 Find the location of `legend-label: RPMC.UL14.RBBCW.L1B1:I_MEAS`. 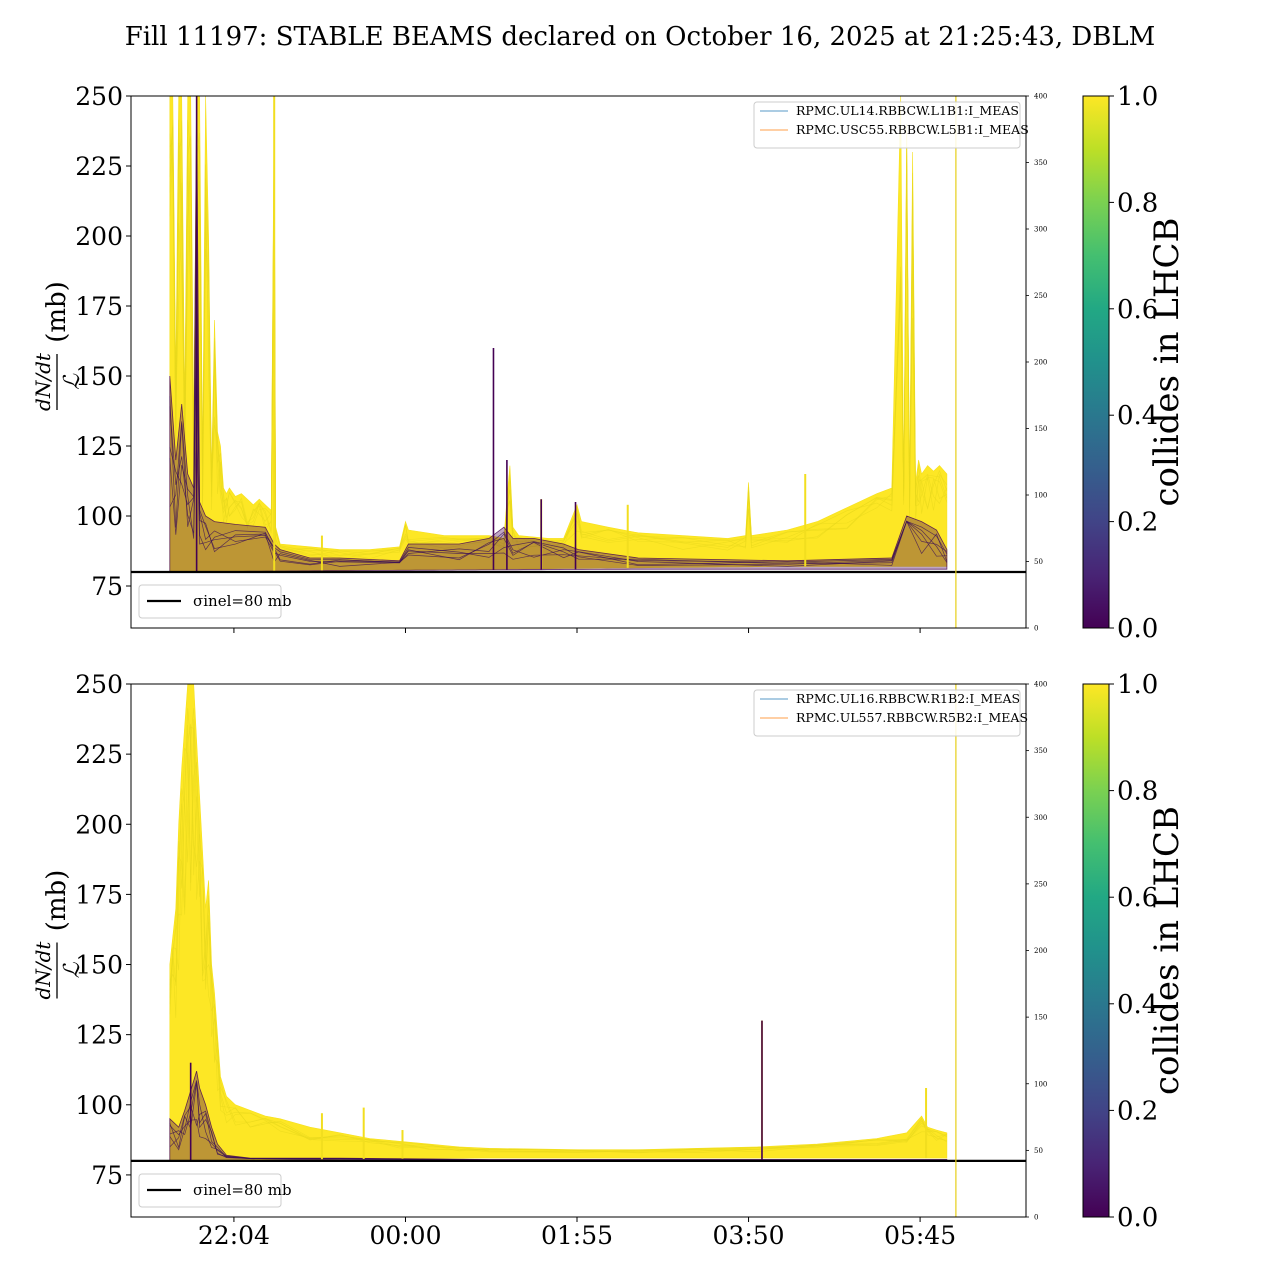

legend-label: RPMC.UL14.RBBCW.L1B1:I_MEAS is located at coordinates (907, 110).